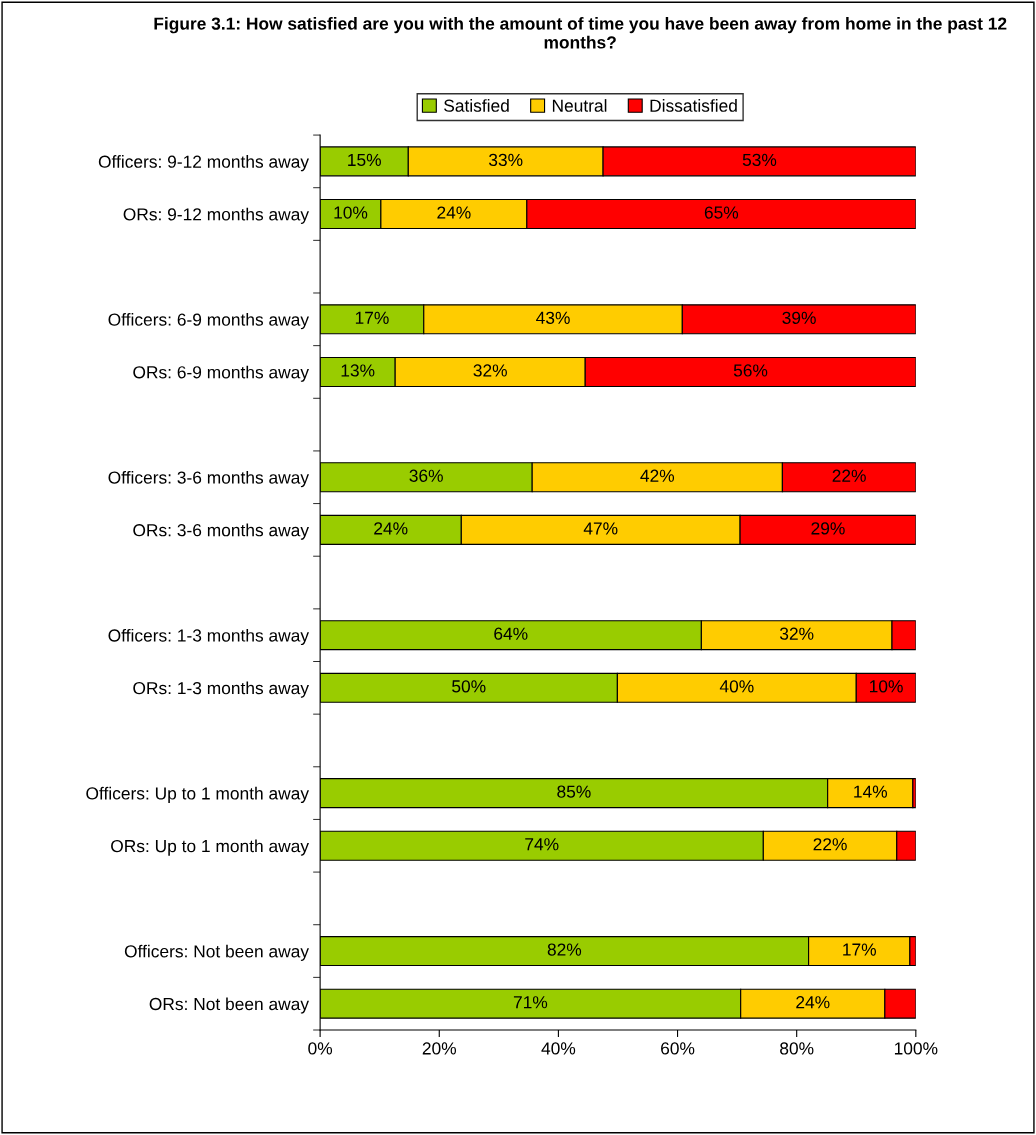  Describe the element at coordinates (553, 317) in the screenshot. I see `data-label: 43%` at that location.